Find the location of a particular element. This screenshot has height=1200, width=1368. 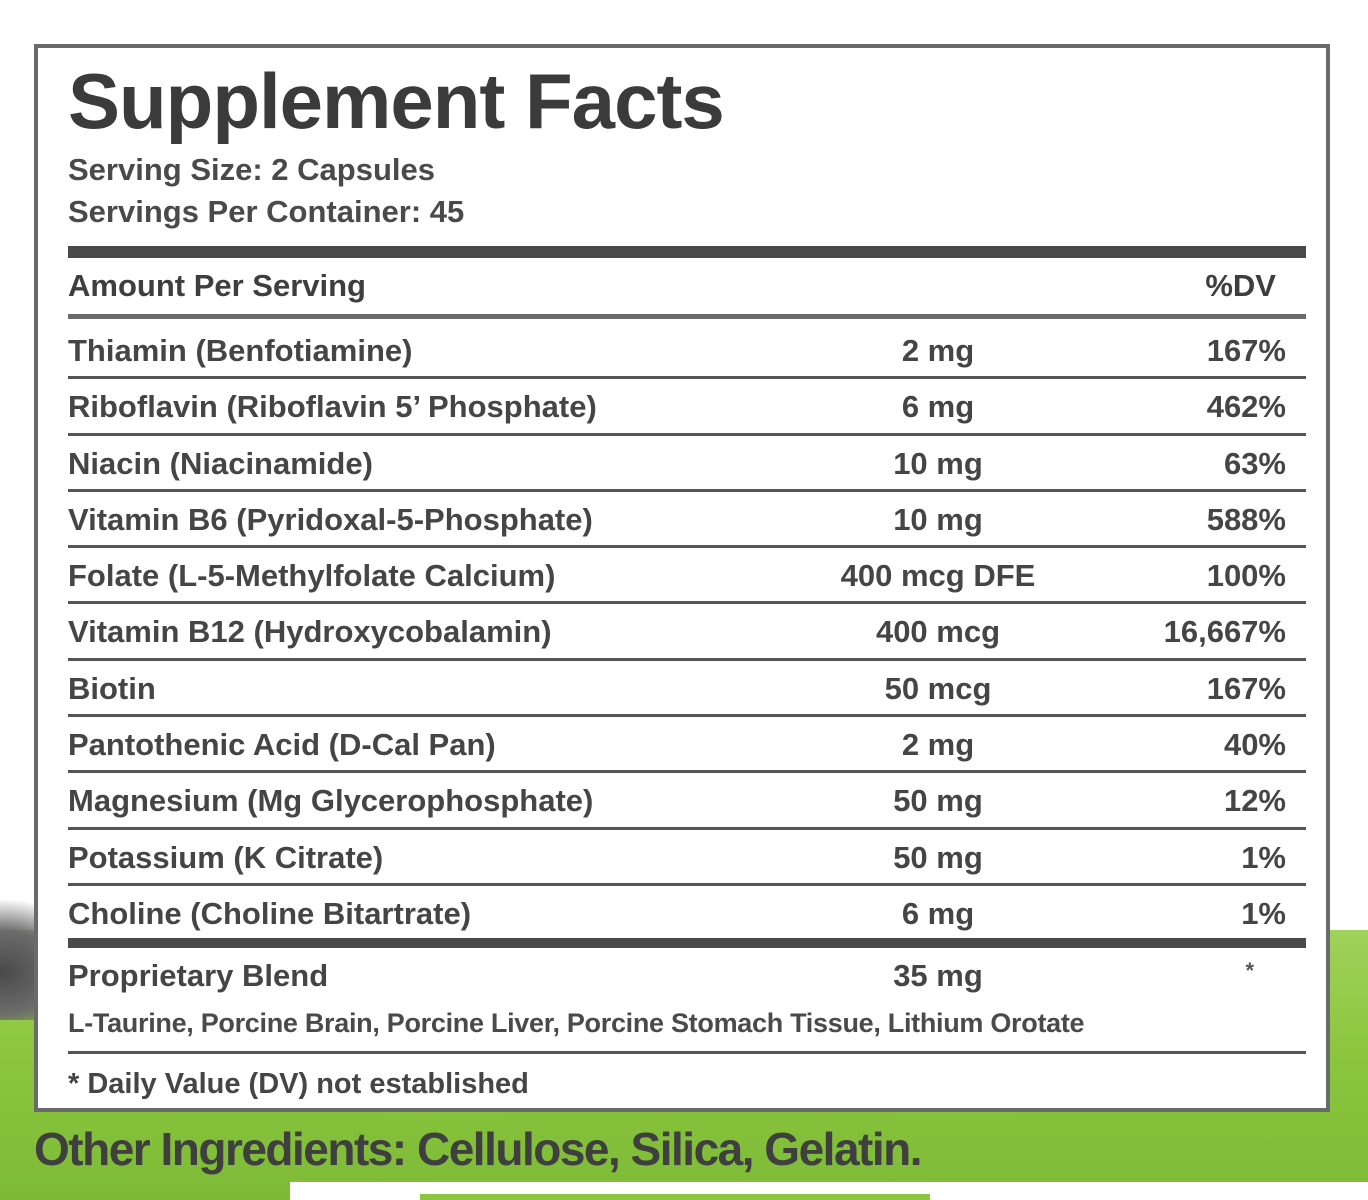

proprietary-blend-row: Proprietary Blend 35 mg * is located at coordinates (687, 979).